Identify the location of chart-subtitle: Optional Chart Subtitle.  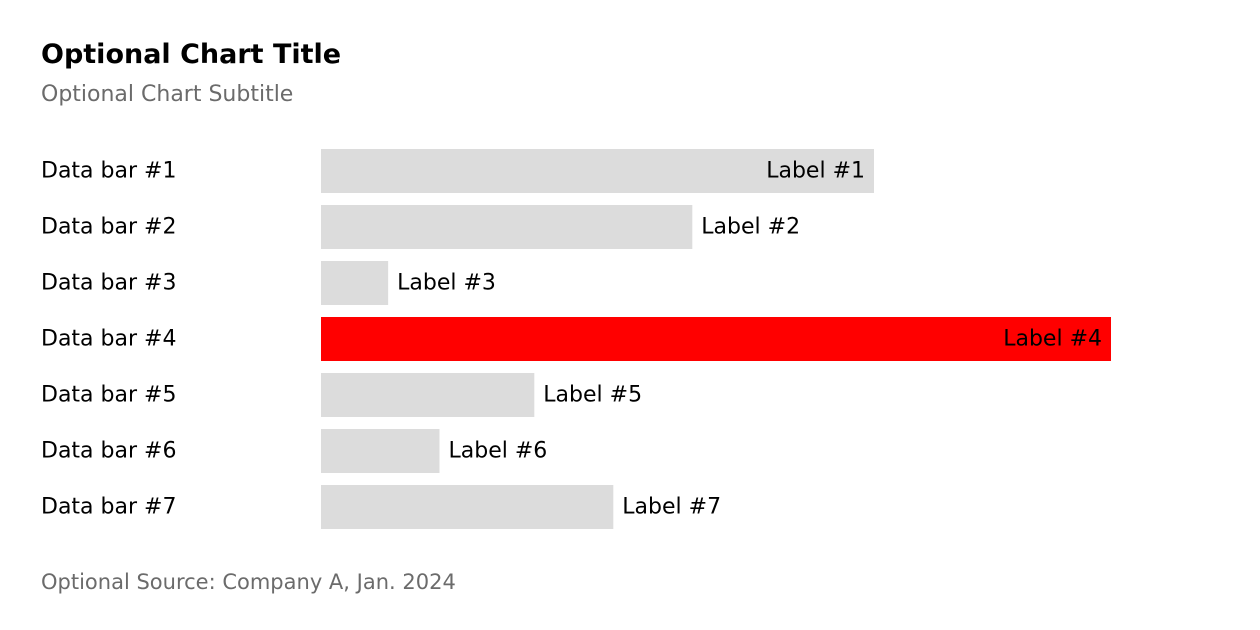
(167, 94).